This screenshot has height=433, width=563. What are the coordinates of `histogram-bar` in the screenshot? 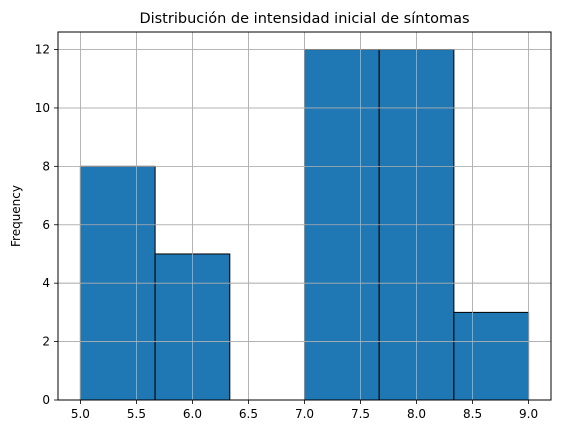 It's located at (491, 356).